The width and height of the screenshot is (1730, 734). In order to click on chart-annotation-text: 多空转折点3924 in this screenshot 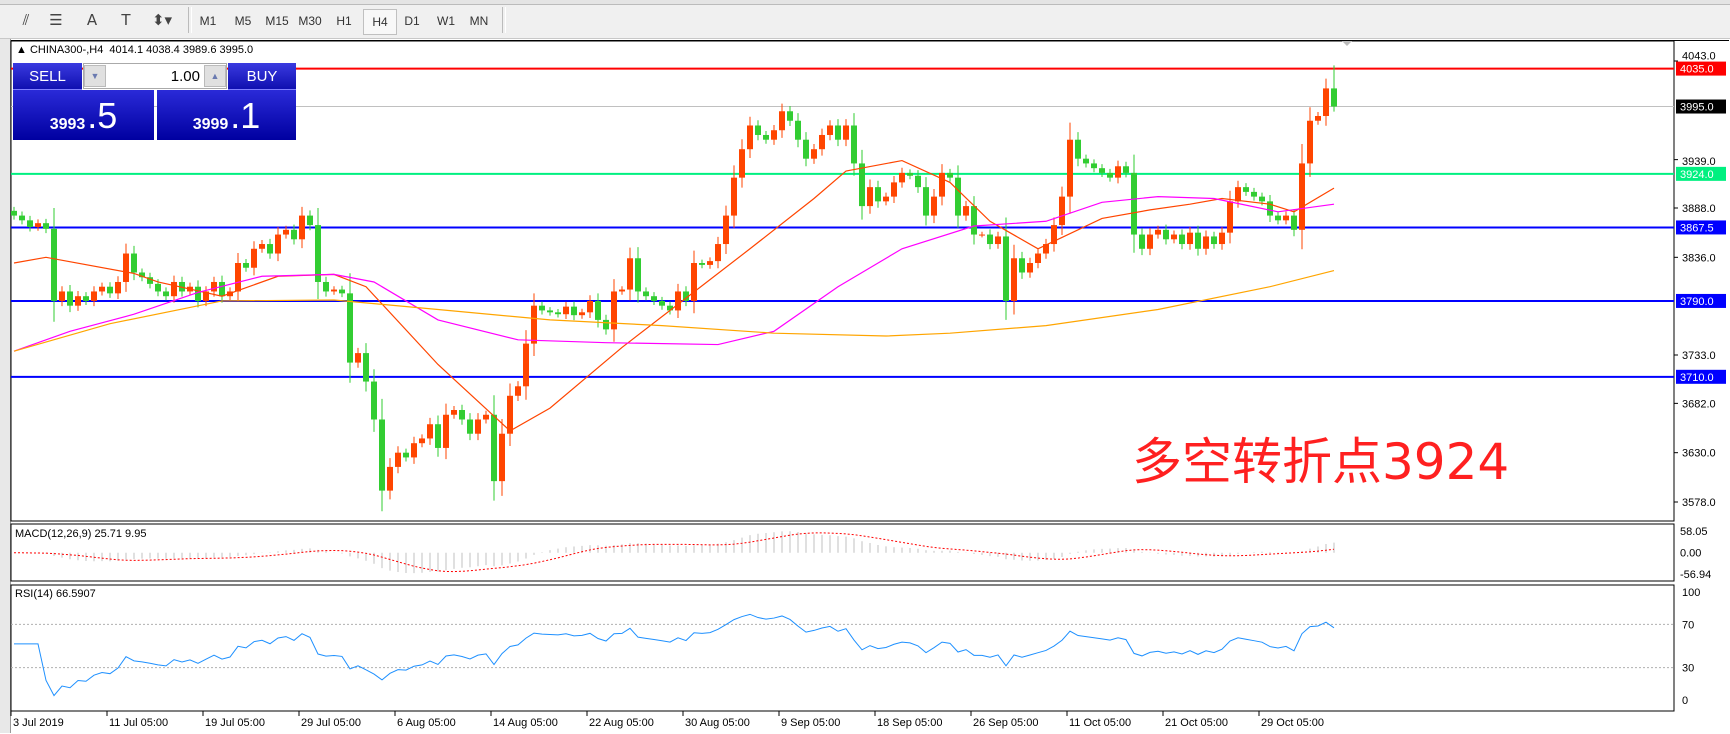, I will do `click(1321, 462)`.